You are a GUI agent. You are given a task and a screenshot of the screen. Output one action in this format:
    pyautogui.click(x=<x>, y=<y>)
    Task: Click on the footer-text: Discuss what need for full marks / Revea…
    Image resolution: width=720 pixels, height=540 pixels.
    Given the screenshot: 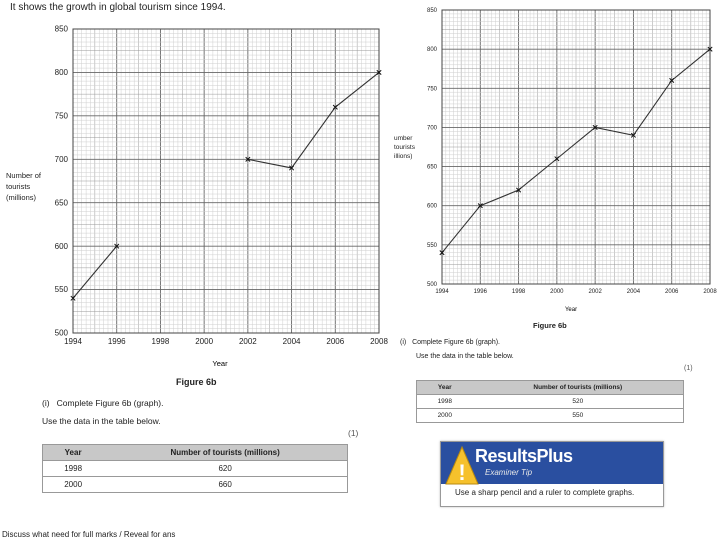 What is the action you would take?
    pyautogui.click(x=89, y=534)
    